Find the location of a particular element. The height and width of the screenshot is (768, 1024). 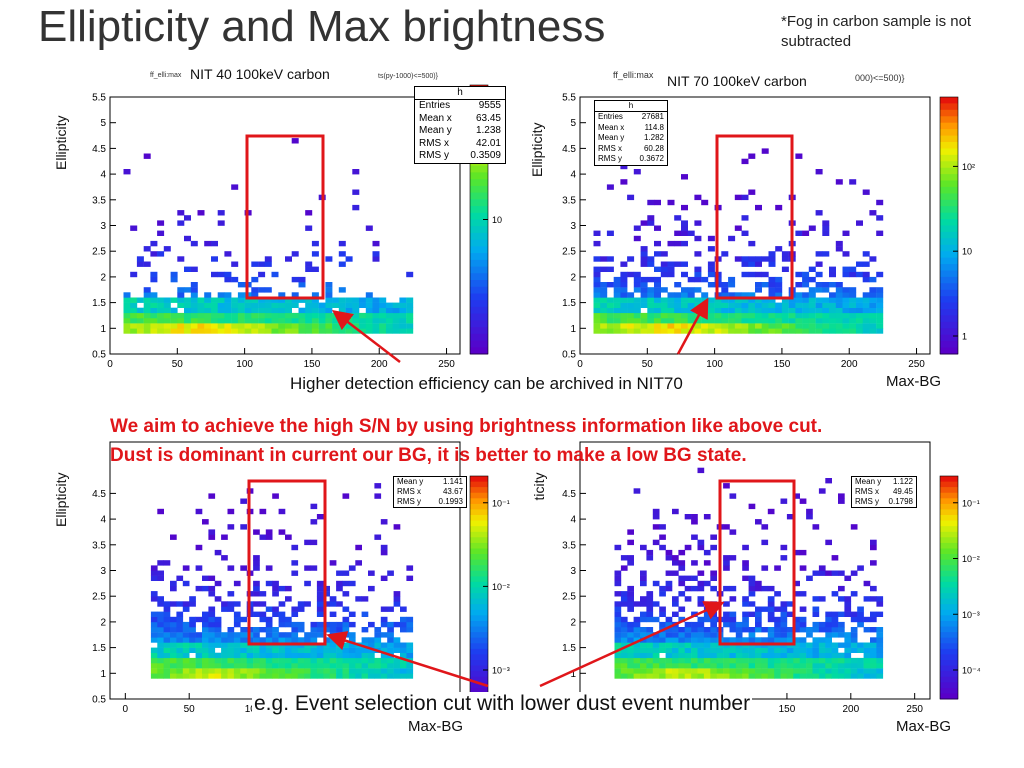

stat-value: 63.45 is located at coordinates (488, 118).